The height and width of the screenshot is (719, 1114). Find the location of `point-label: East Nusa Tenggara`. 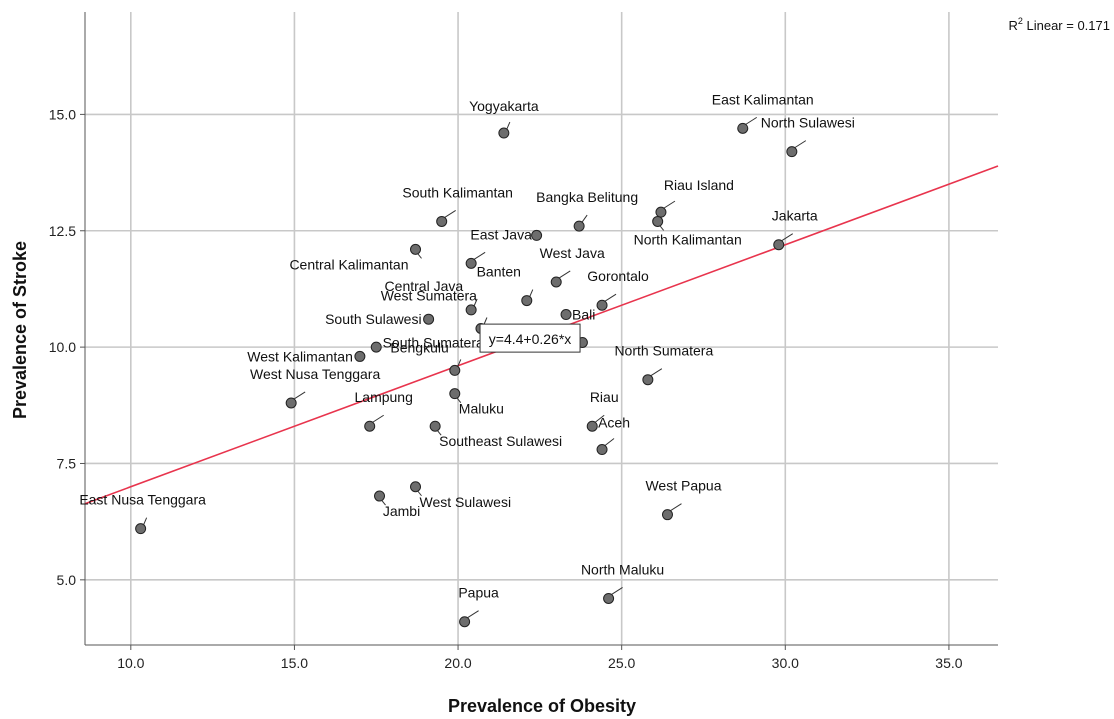

point-label: East Nusa Tenggara is located at coordinates (142, 500).